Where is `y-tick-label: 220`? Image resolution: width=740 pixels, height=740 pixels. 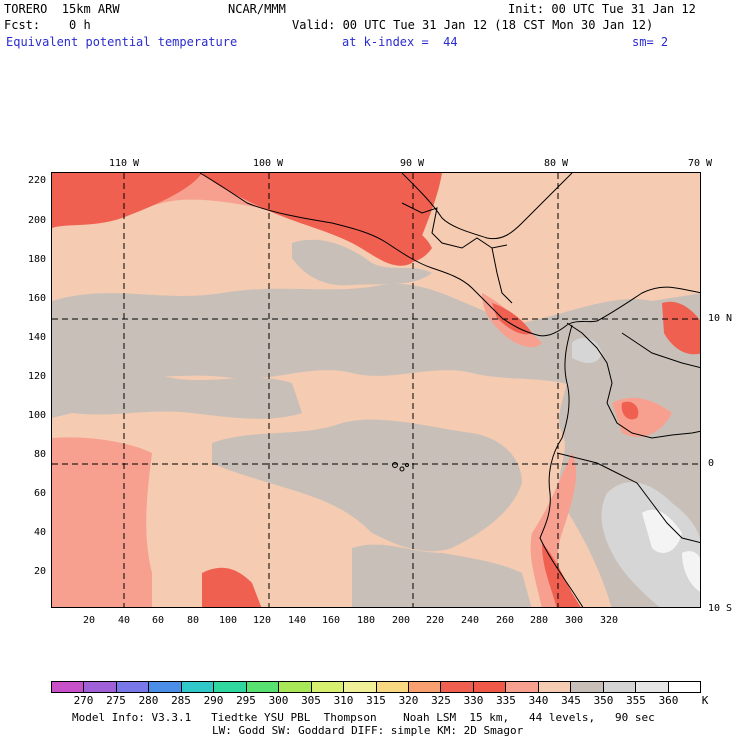
y-tick-label: 220 is located at coordinates (36, 180).